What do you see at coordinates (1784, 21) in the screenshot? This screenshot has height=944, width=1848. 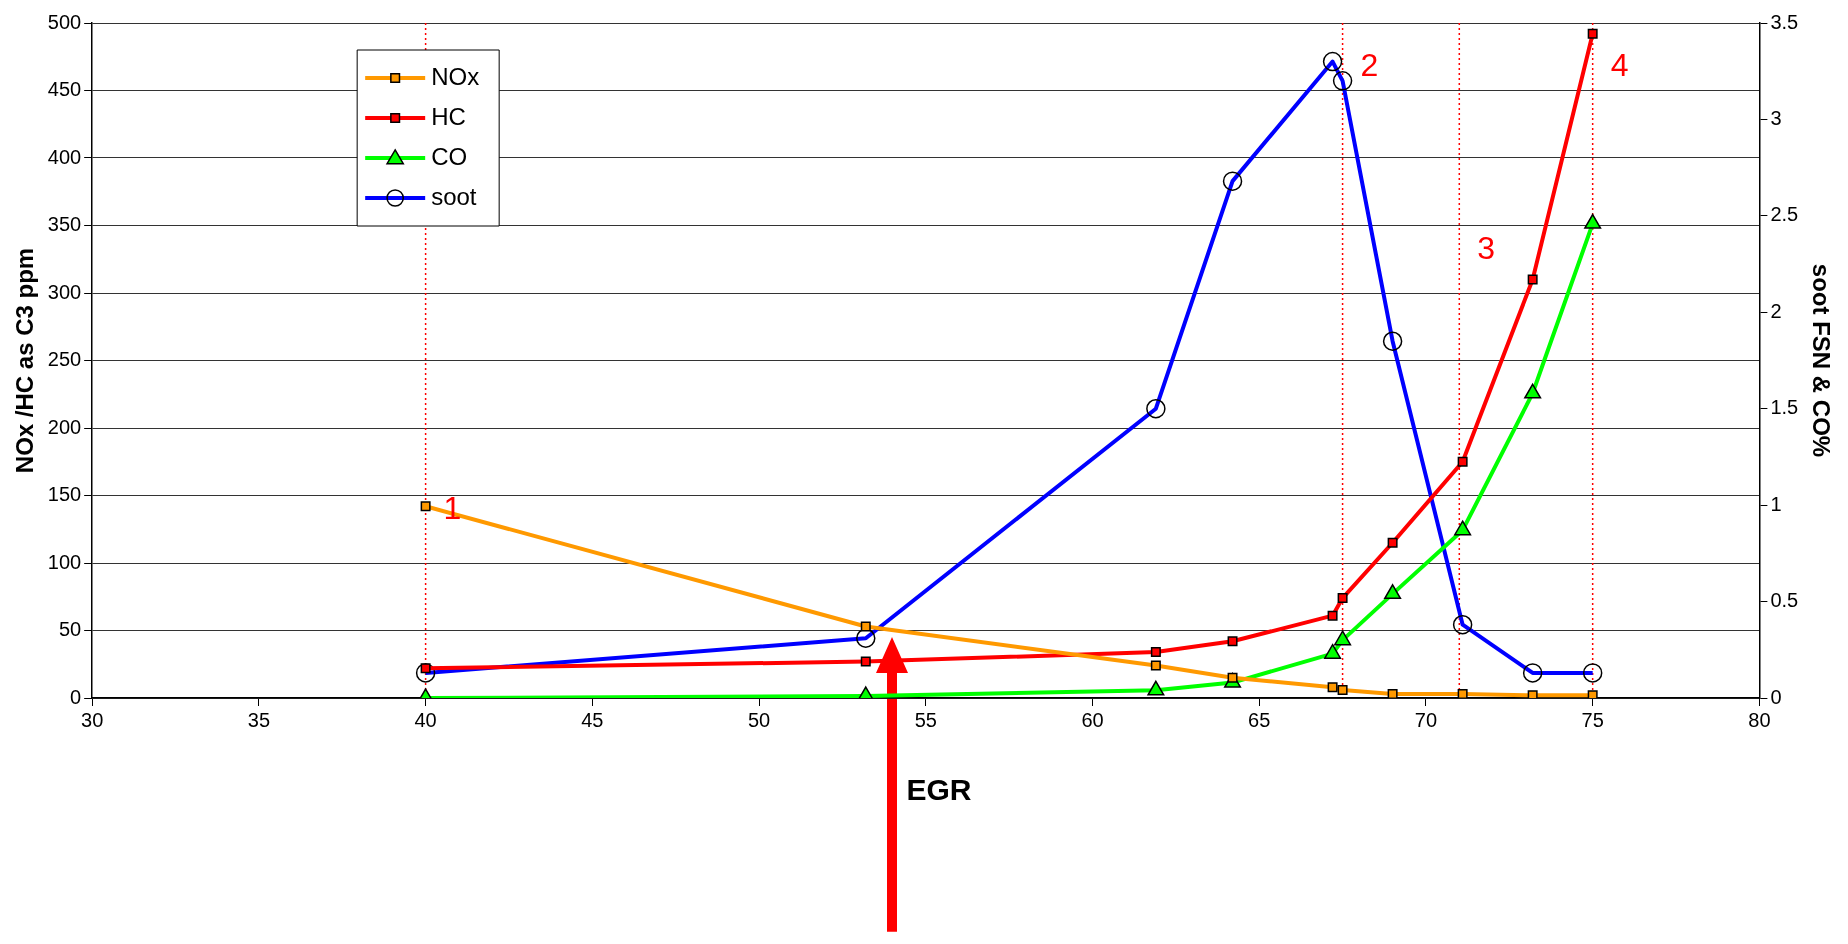 I see `y2-tick-label: 3.5` at bounding box center [1784, 21].